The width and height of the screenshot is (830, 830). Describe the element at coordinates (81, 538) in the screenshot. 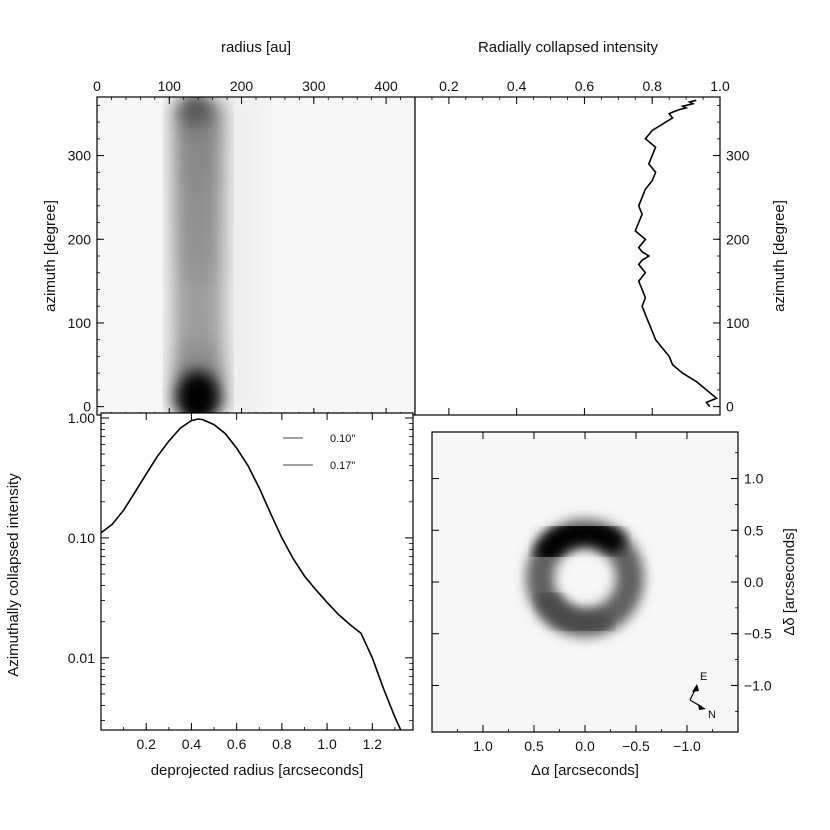

I see `azimuthal-profile-y-tick-label: 0.10` at that location.